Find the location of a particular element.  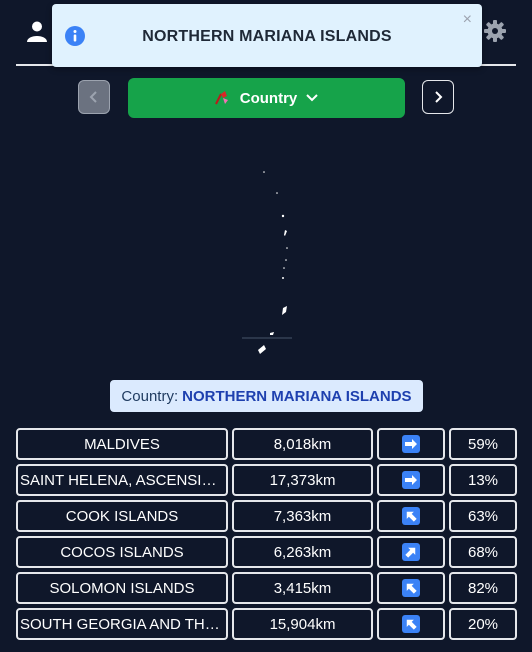

guess-name: SOLOMON ISLANDS is located at coordinates (122, 588).